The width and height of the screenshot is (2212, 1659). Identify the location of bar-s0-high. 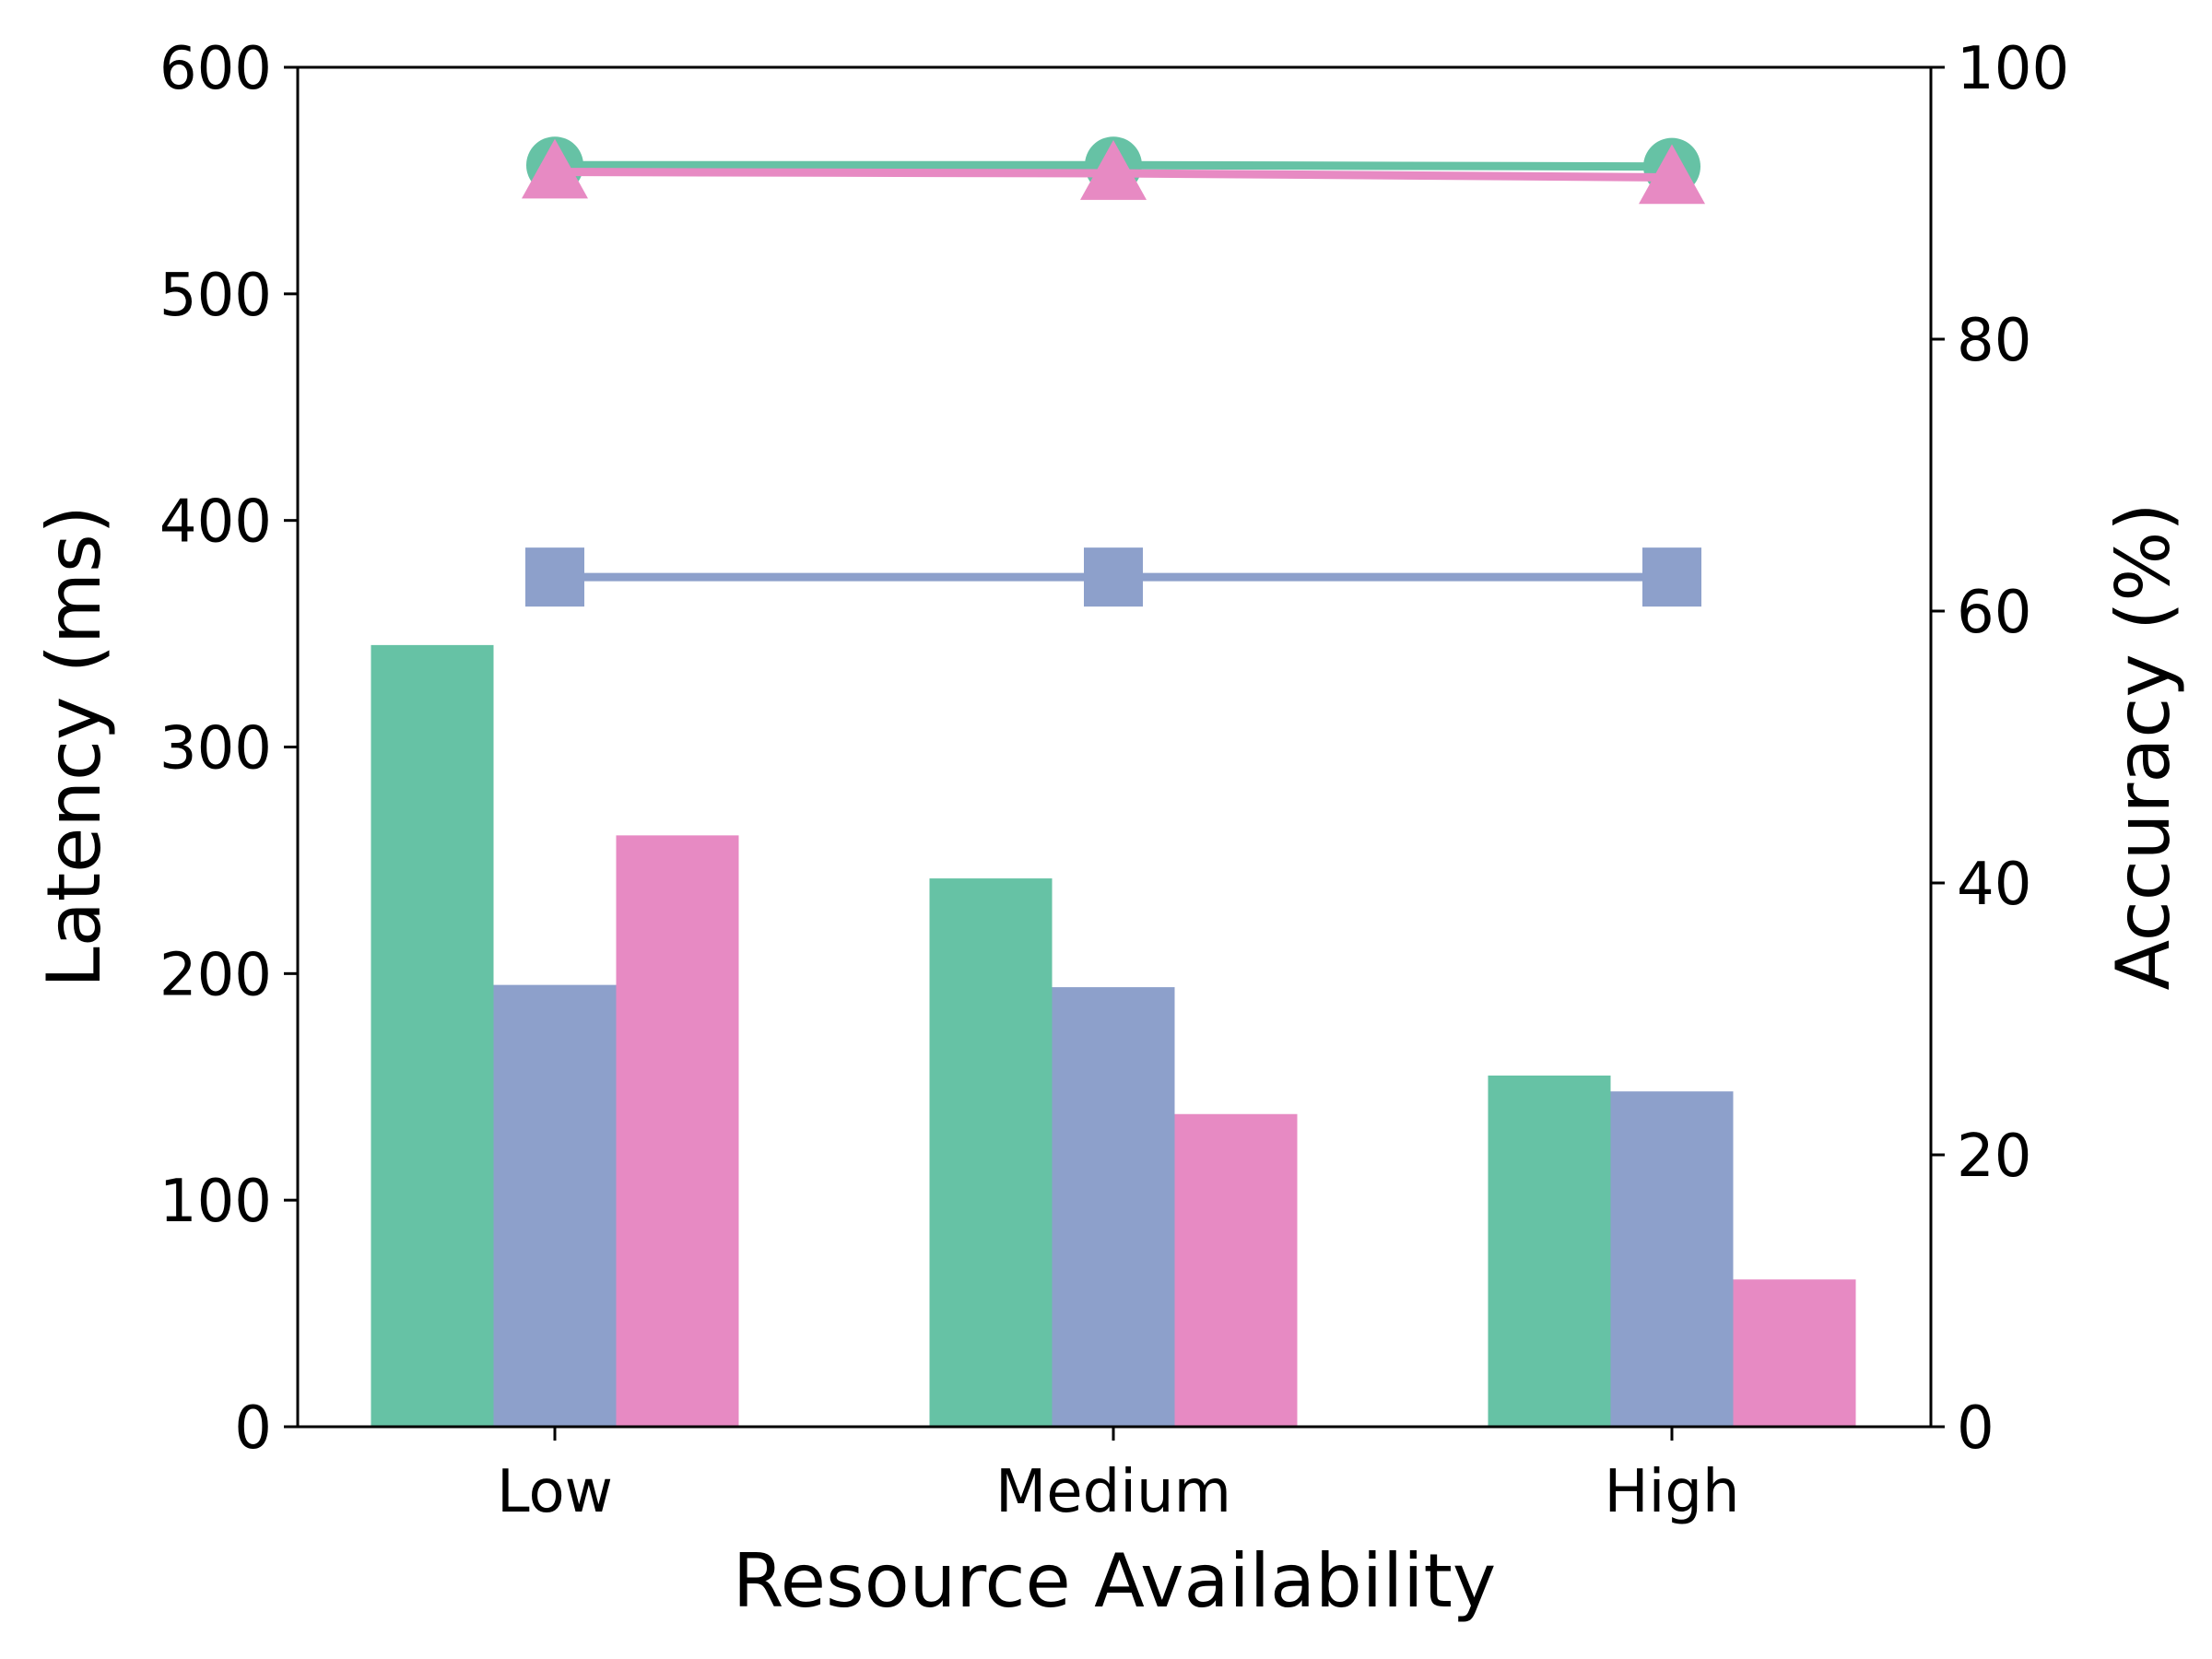
(1549, 1251).